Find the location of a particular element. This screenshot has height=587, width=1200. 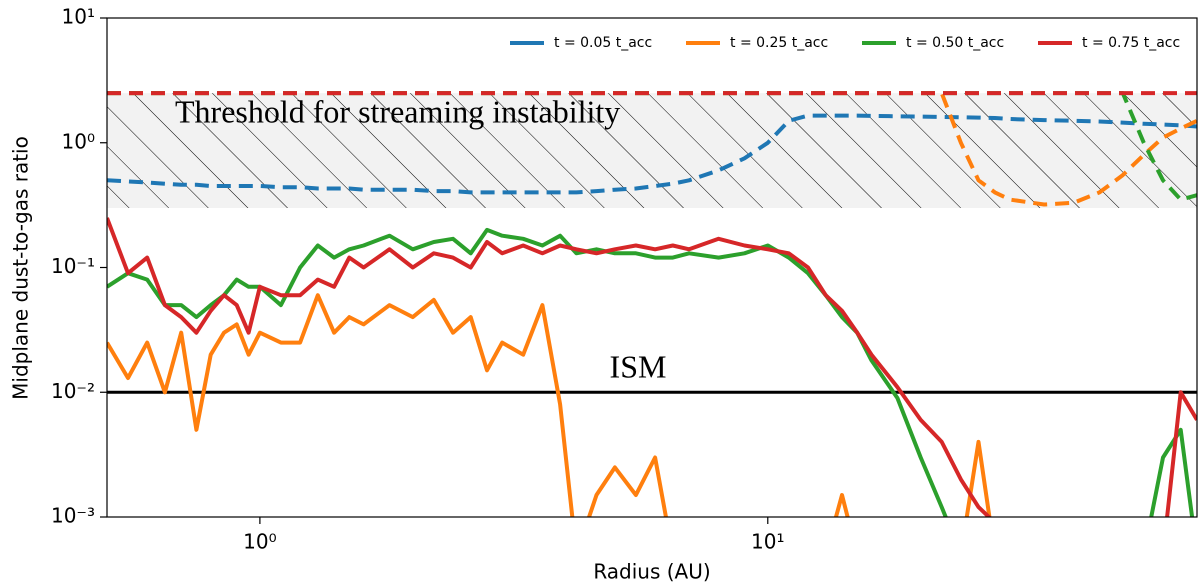

y-tick-label: 10⁻³ is located at coordinates (73, 516).